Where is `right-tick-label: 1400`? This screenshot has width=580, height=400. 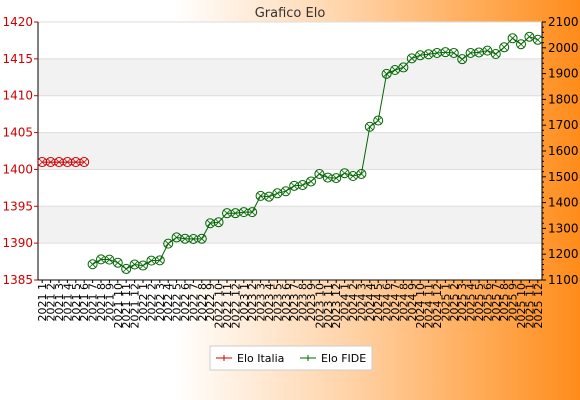 right-tick-label: 1400 is located at coordinates (563, 203).